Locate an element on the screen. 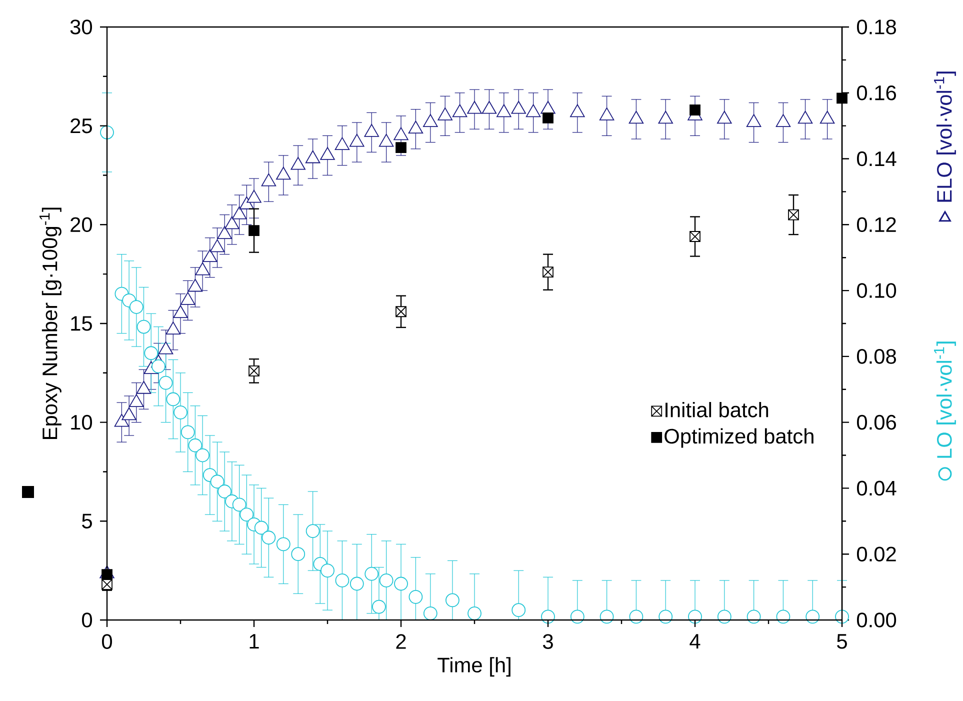 This screenshot has width=963, height=701. x-tick-label: 1 is located at coordinates (254, 641).